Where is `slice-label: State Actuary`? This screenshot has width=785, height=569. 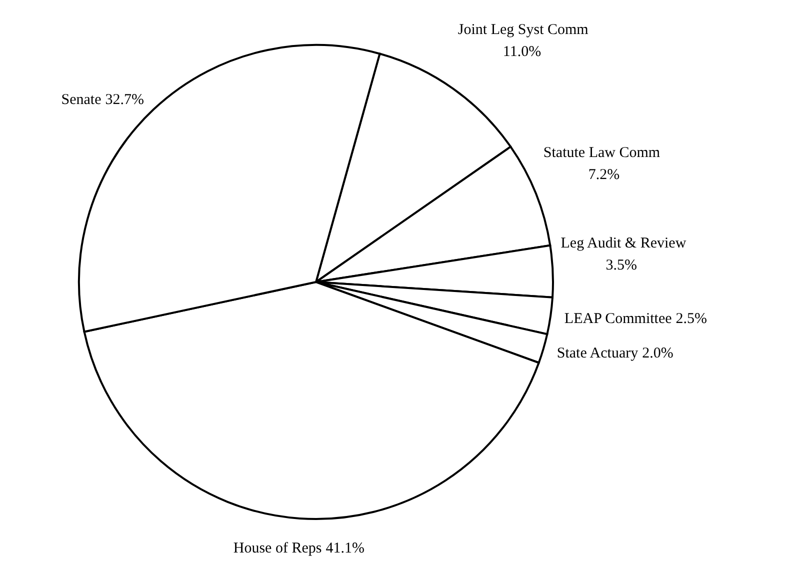 slice-label: State Actuary is located at coordinates (597, 354).